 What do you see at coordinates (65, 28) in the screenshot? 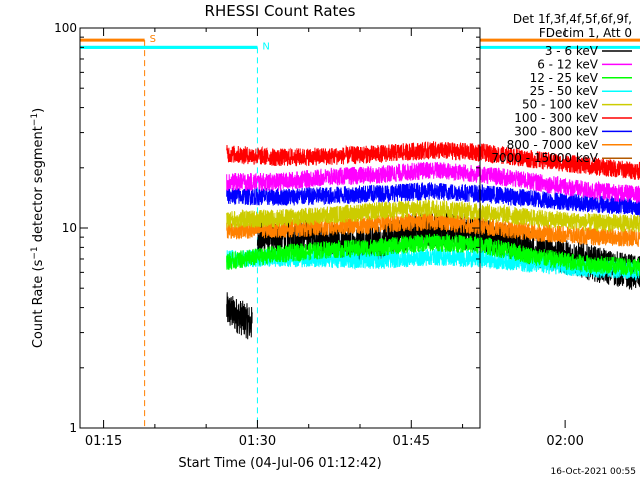
I see `y-tick-label: 100` at bounding box center [65, 28].